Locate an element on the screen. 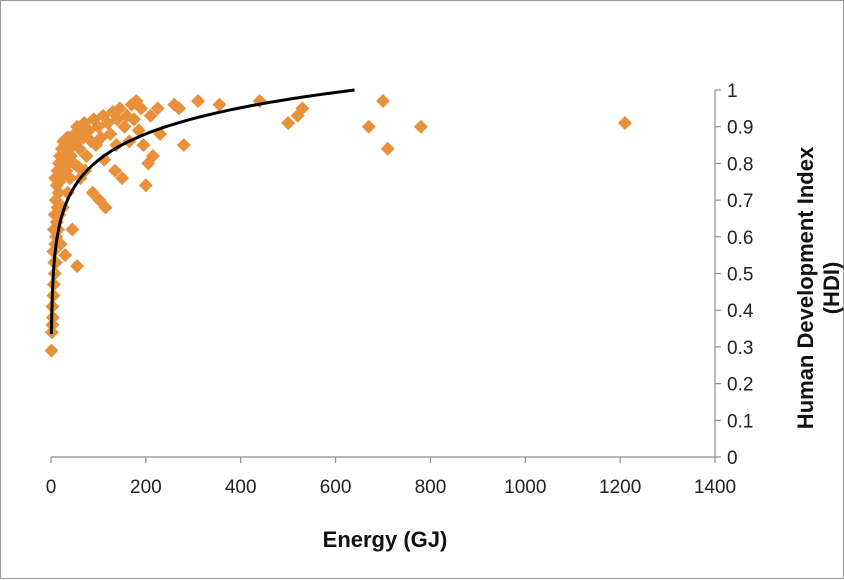  y-tick-label: 0 is located at coordinates (732, 458).